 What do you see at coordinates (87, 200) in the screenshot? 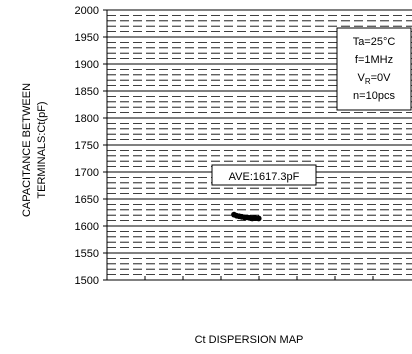
I see `y-tick-label: 1650` at bounding box center [87, 200].